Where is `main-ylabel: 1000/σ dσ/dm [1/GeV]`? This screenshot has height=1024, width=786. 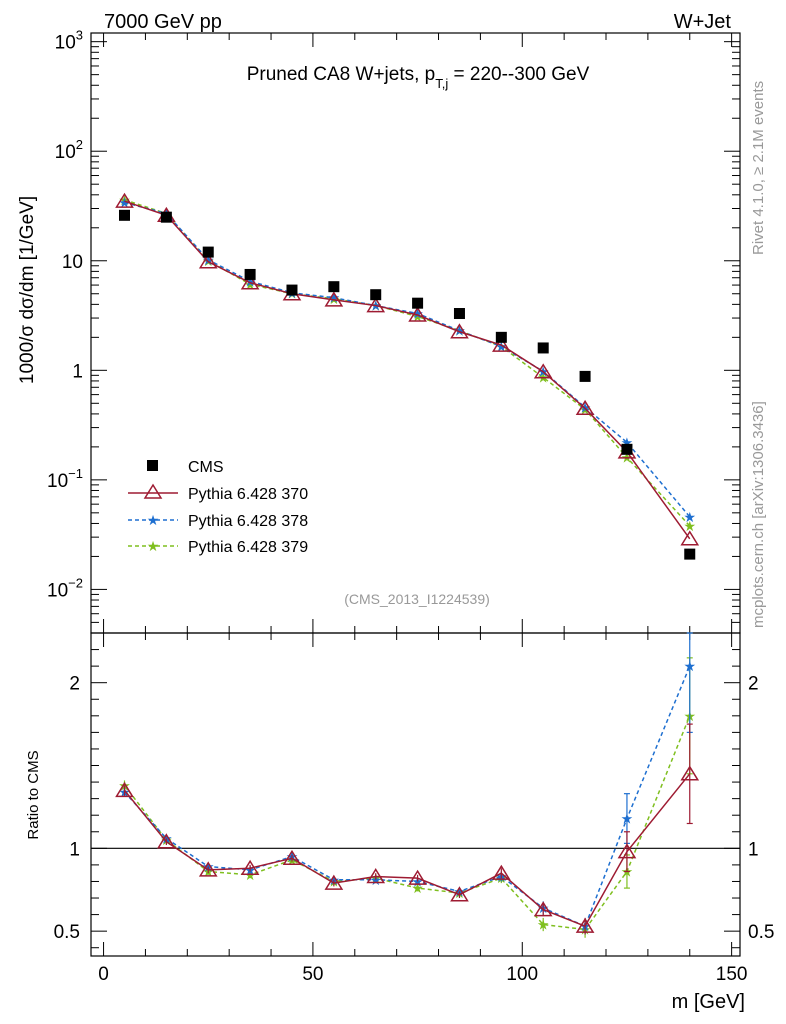 main-ylabel: 1000/σ dσ/dm [1/GeV] is located at coordinates (27, 290).